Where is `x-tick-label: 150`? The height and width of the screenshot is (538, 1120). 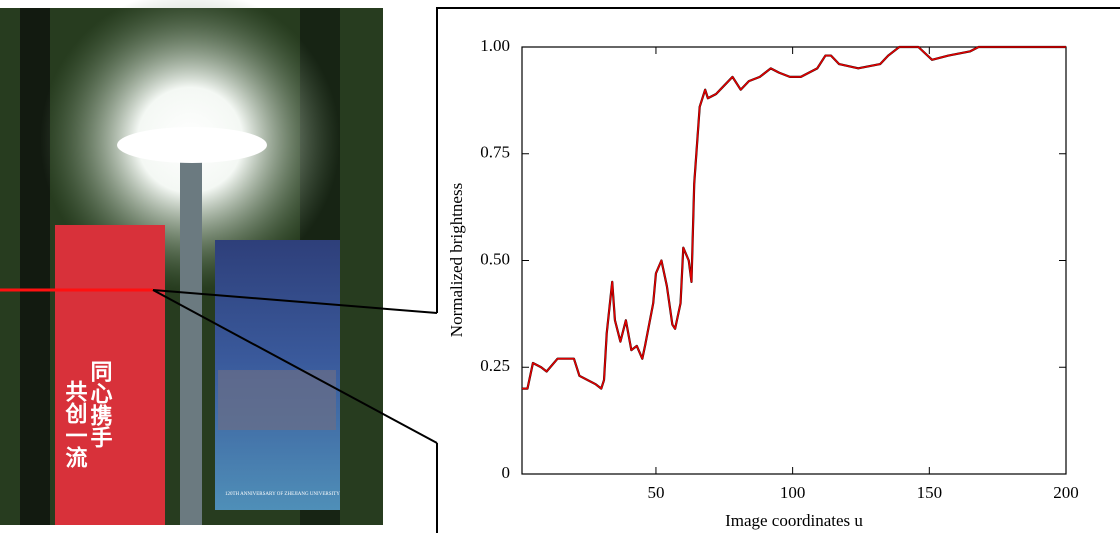
x-tick-label: 150 is located at coordinates (930, 492).